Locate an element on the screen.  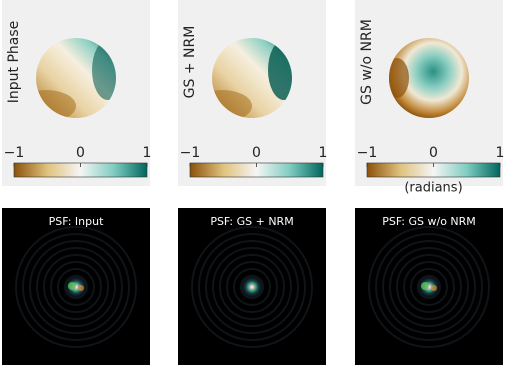
psf-title: PSF: GS + NRM is located at coordinates (251, 221).